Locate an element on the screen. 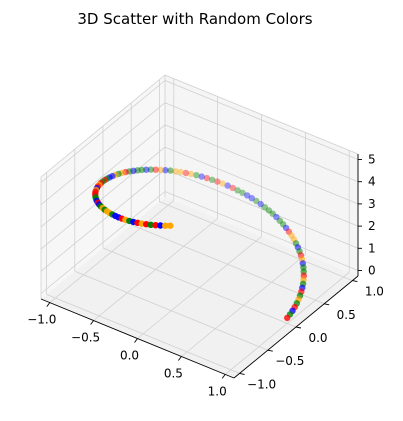 The height and width of the screenshot is (421, 403). y-tick-label: 1.0 is located at coordinates (374, 292).